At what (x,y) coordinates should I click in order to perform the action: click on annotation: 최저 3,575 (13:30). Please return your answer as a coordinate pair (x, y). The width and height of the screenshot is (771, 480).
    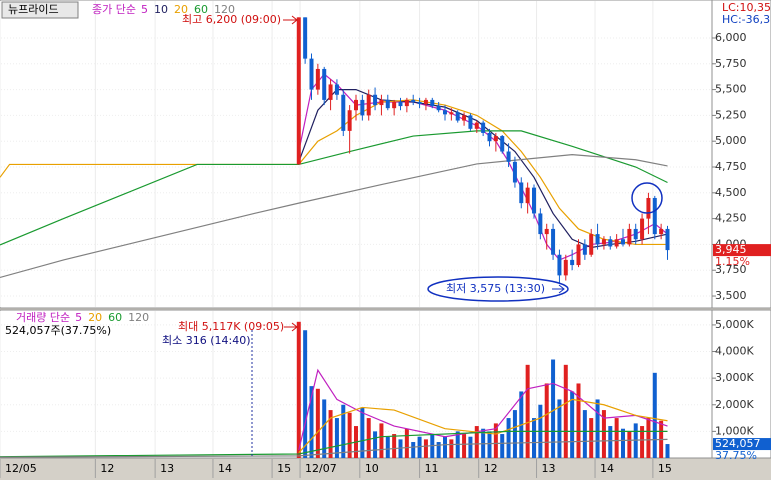
    Looking at the image, I should click on (495, 288).